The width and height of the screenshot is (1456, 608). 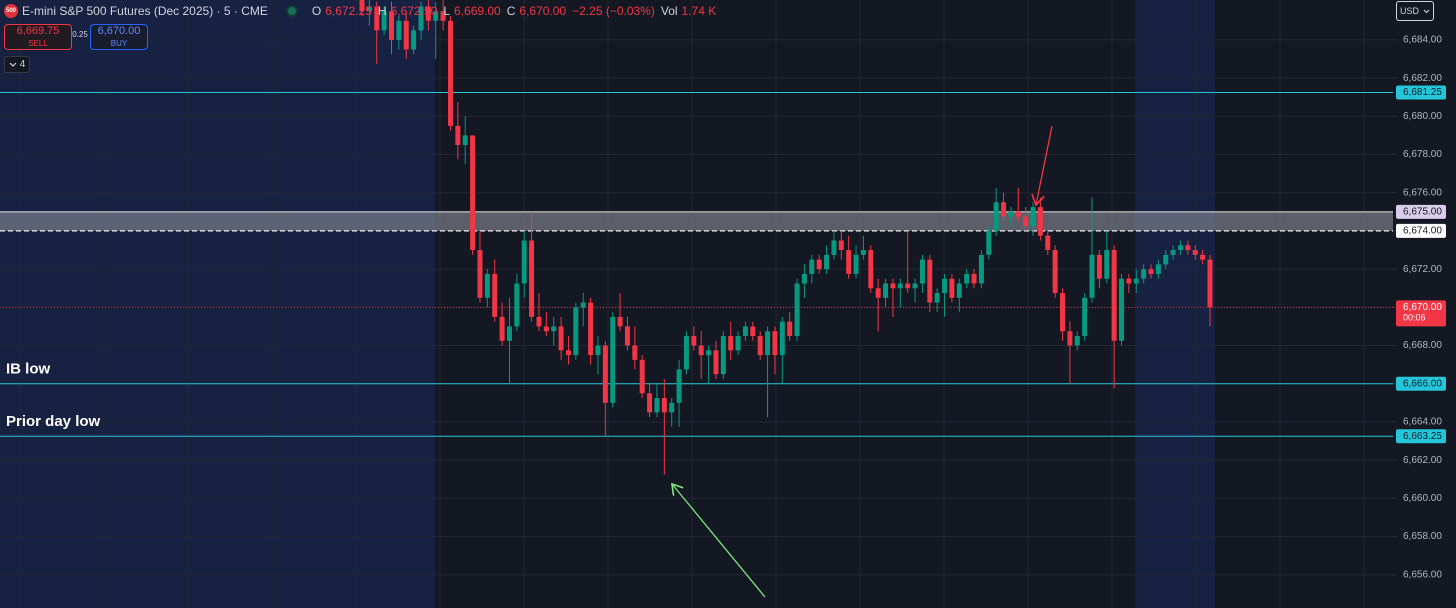 What do you see at coordinates (511, 11) in the screenshot?
I see `ohlc-key: C` at bounding box center [511, 11].